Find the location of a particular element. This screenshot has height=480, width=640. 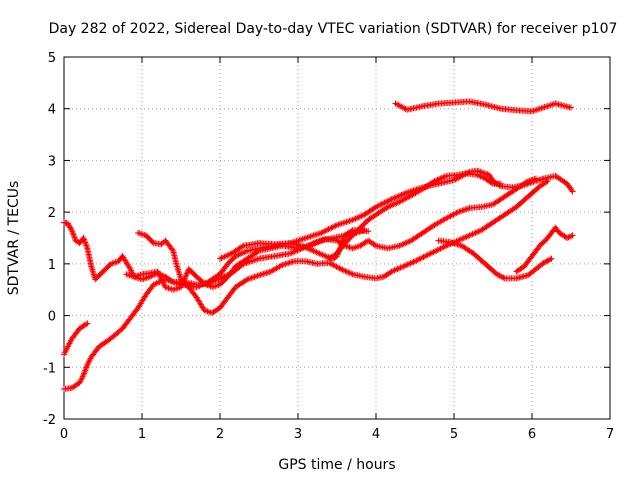

y-tick-label: 2 is located at coordinates (52, 213).